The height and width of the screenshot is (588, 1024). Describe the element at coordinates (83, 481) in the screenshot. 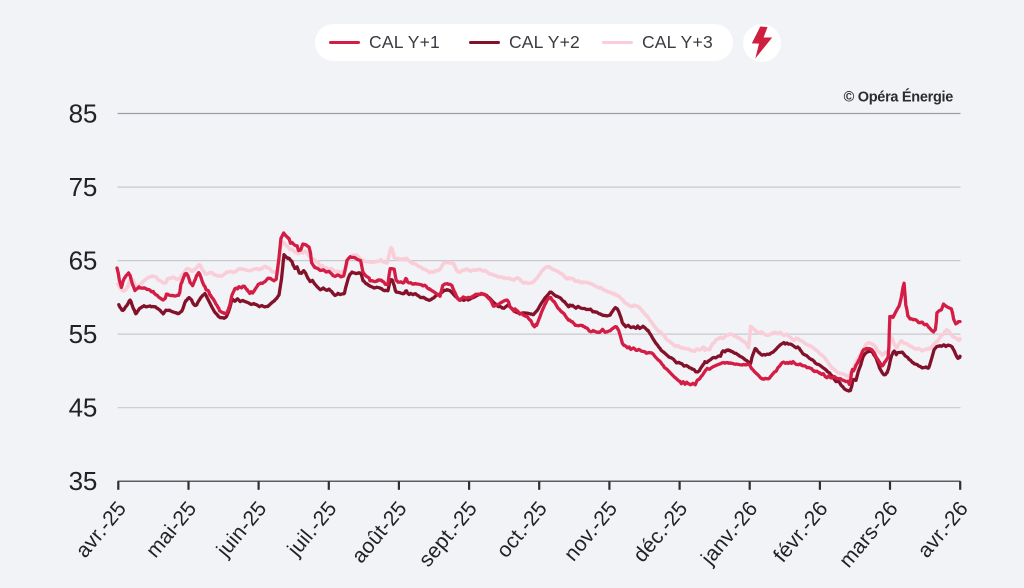

I see `svg-text: 35` at that location.